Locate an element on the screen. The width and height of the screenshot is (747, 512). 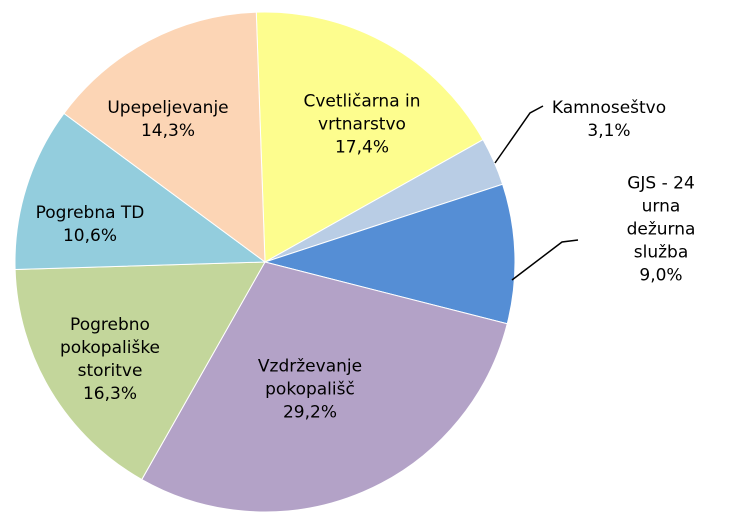
value-label: 14,3% is located at coordinates (168, 131).